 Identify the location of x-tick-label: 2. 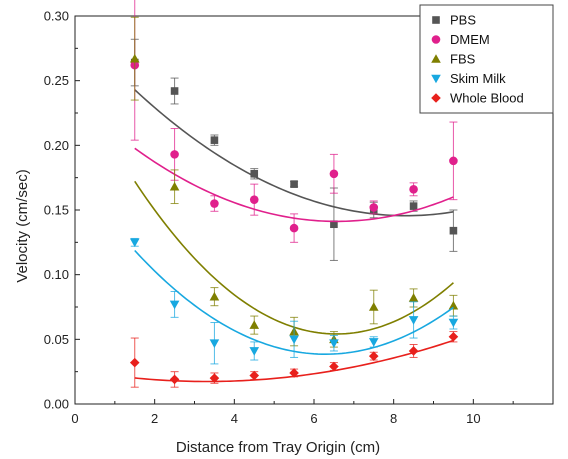
(154, 418).